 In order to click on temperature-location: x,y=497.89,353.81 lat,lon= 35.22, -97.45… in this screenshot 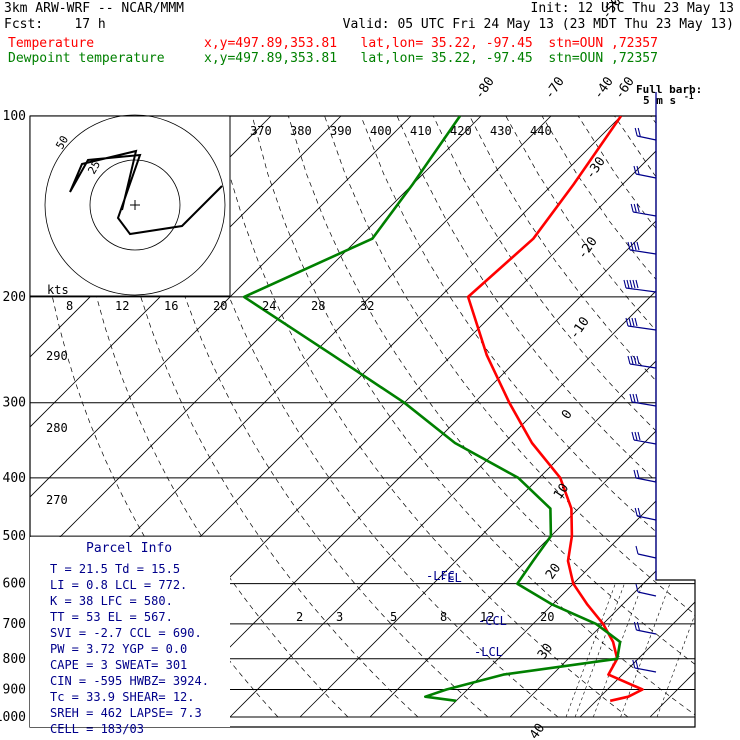, I will do `click(431, 43)`.